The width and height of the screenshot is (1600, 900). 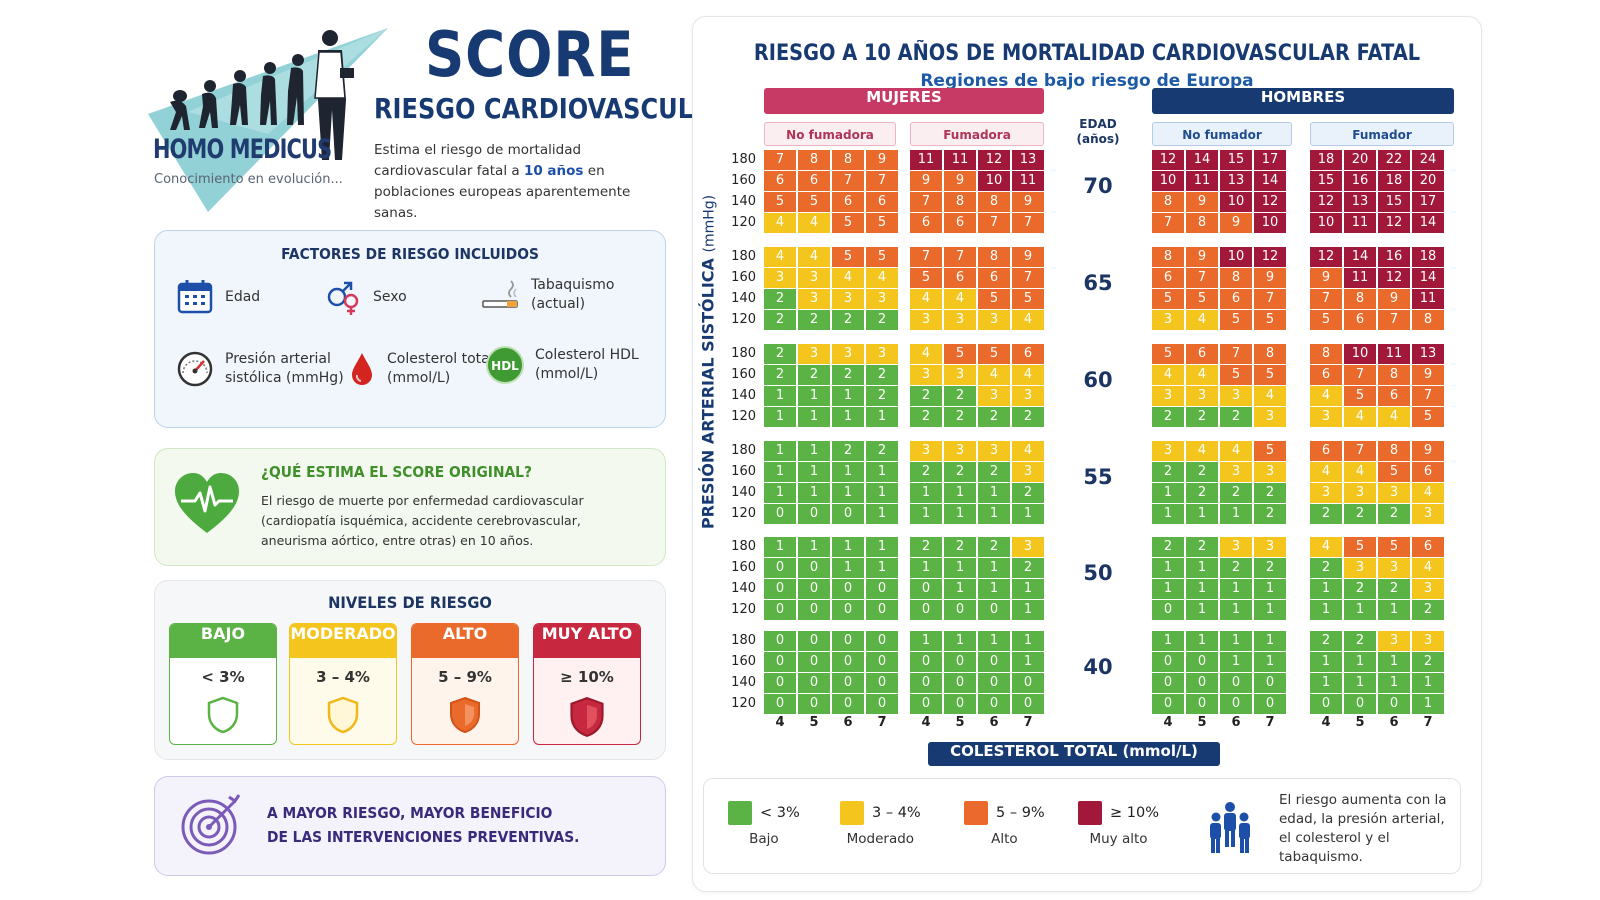 I want to click on men-non-smoker-header: No fumador, so click(x=1222, y=134).